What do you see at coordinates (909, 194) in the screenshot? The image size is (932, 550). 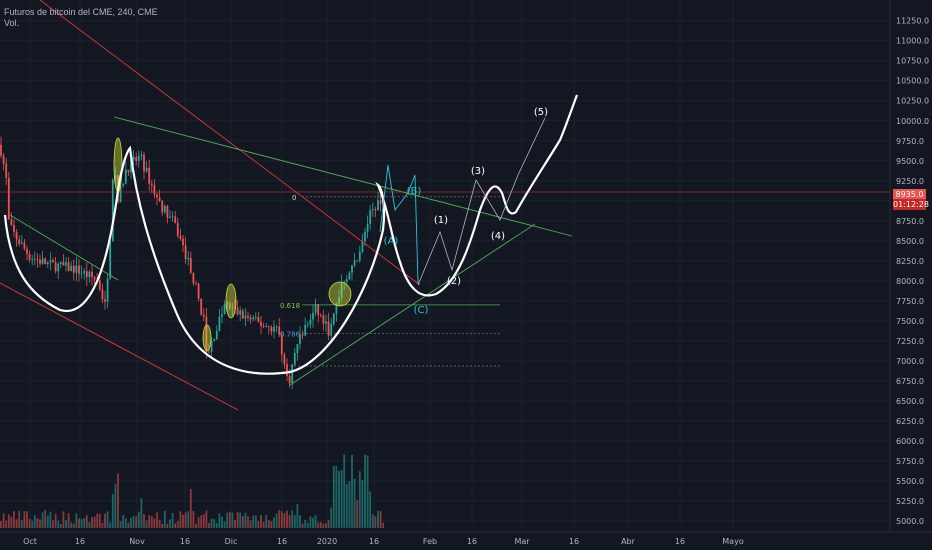 I see `current-price-tag: 8935.0` at bounding box center [909, 194].